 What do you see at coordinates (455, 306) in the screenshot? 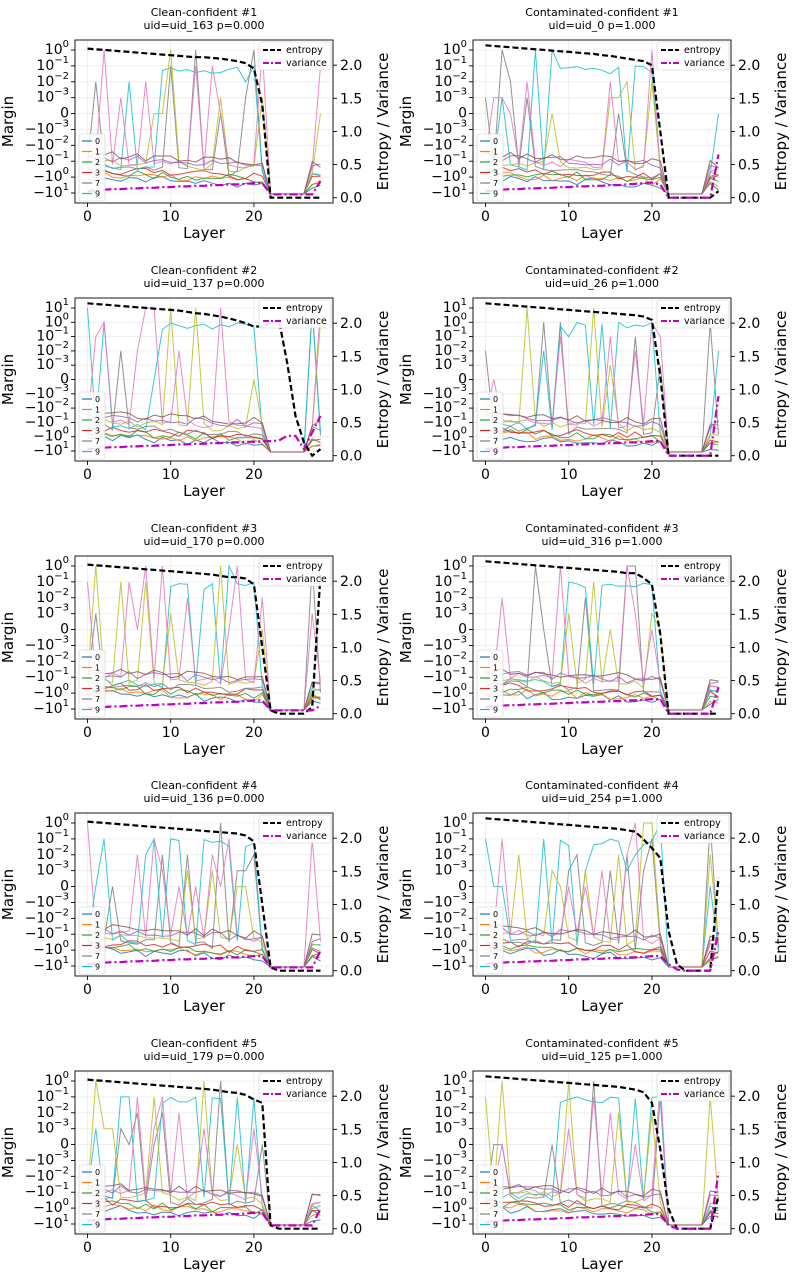
I see `y-tick-label: 10¹` at bounding box center [455, 306].